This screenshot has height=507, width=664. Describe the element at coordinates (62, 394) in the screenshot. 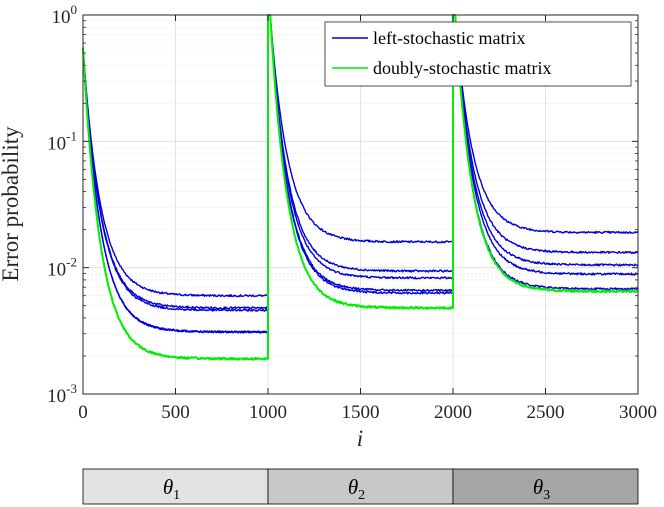

I see `y-tick-label: 10⁻³` at that location.